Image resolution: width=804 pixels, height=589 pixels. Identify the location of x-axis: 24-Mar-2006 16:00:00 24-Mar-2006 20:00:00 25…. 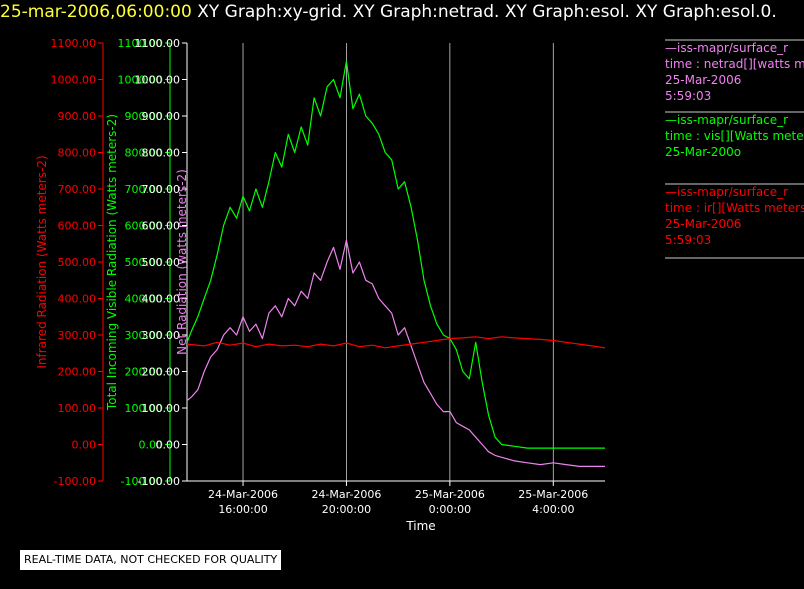
(396, 506).